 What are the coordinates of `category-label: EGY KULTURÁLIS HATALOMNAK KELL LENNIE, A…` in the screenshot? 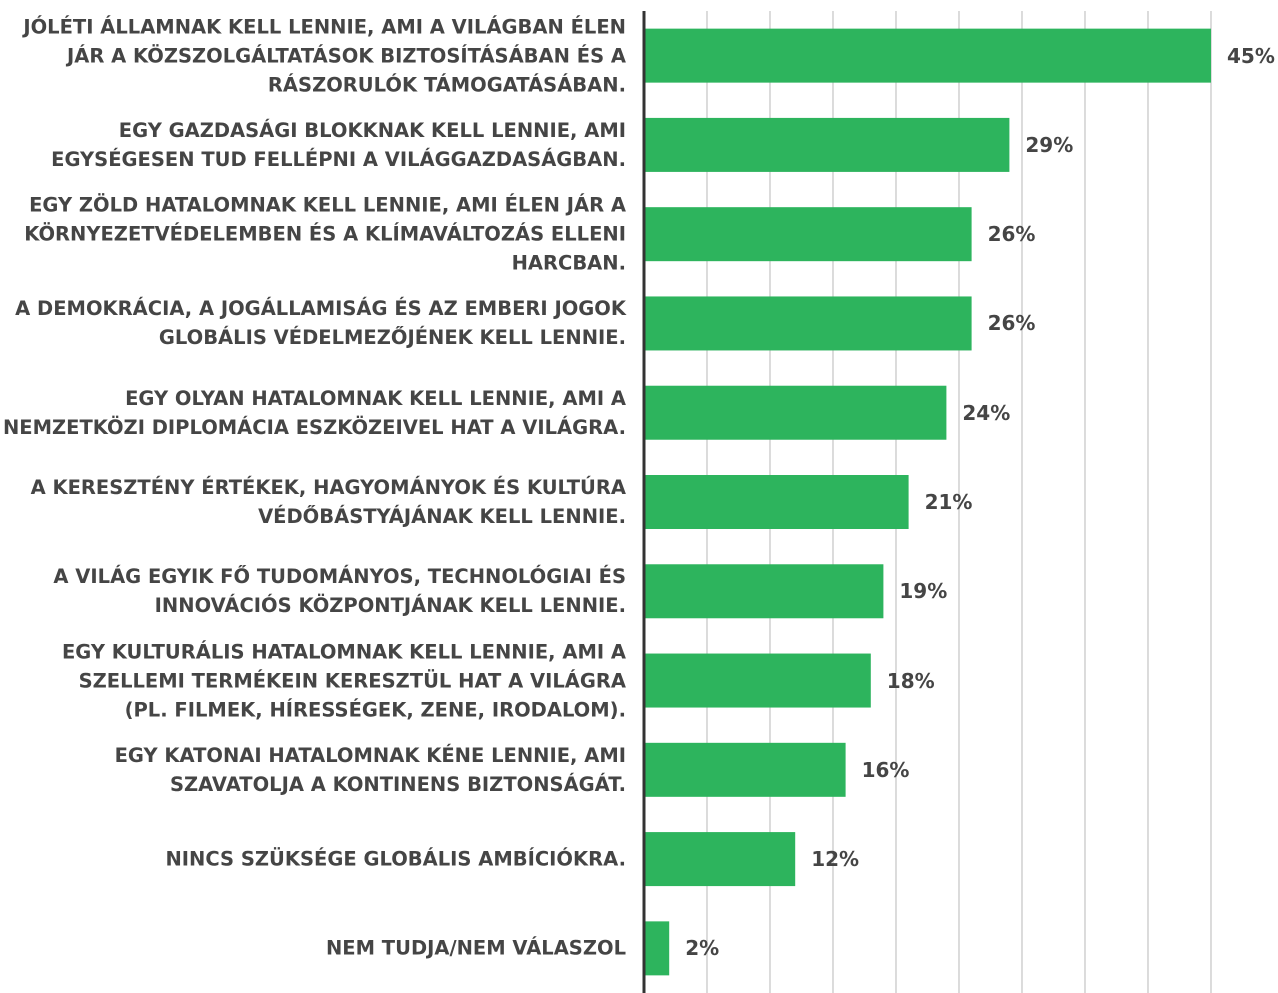 It's located at (343, 681).